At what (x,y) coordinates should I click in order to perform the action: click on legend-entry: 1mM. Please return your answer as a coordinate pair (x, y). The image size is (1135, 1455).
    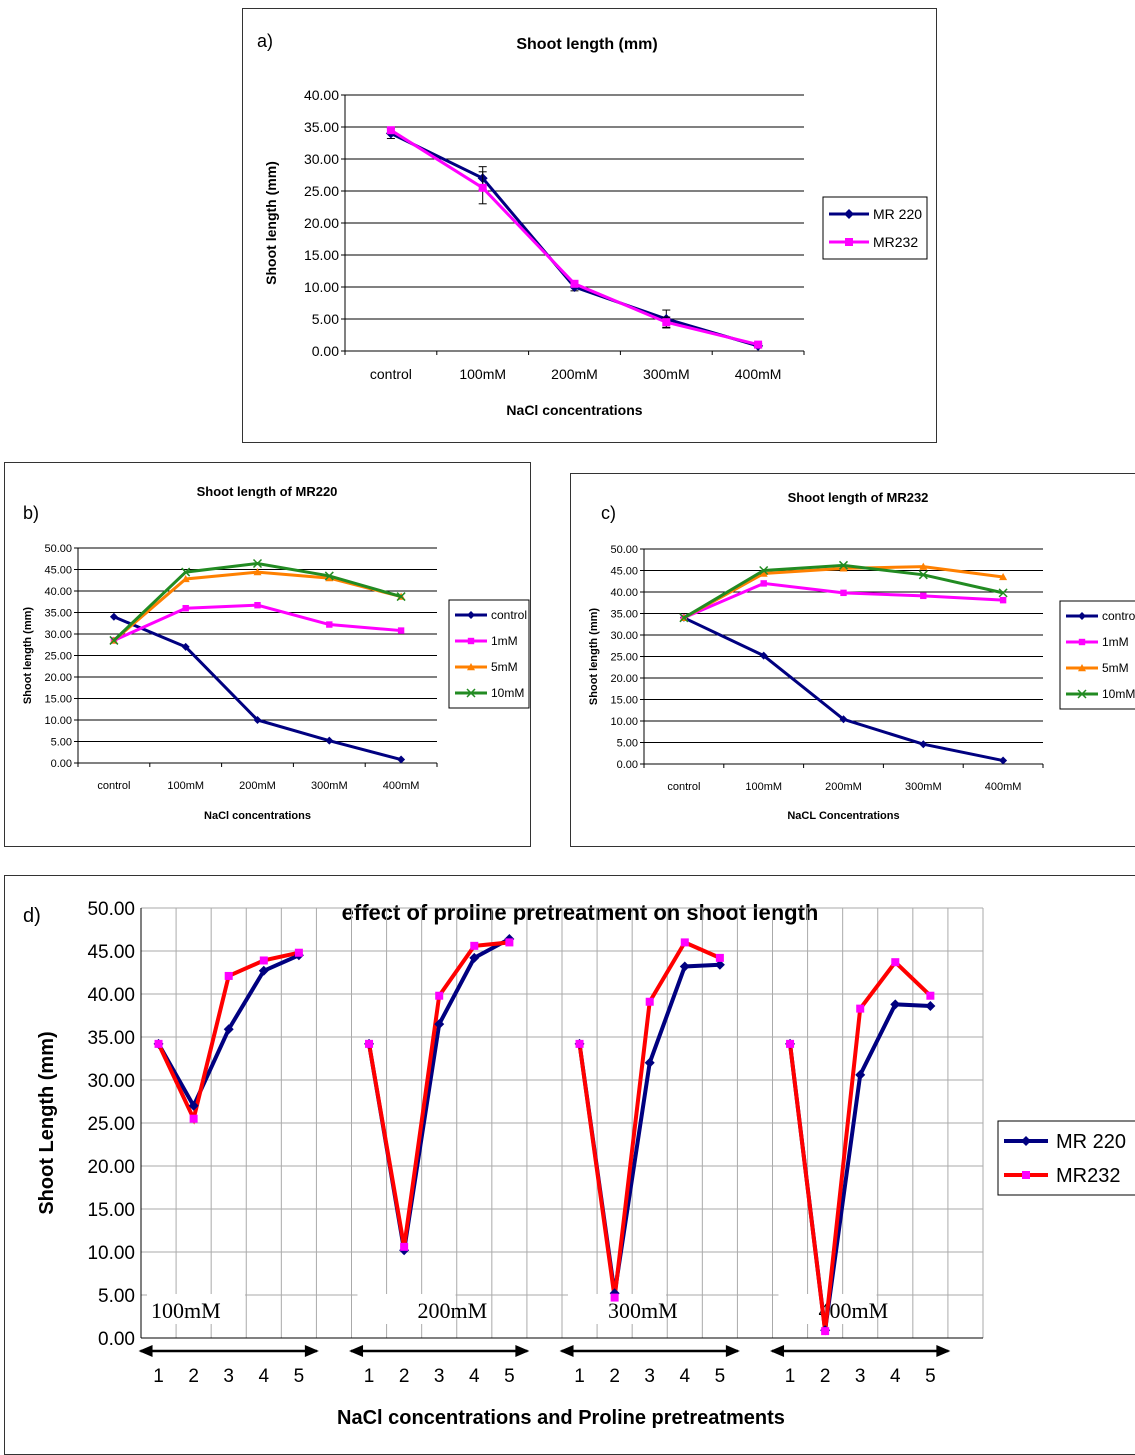
    Looking at the image, I should click on (1115, 642).